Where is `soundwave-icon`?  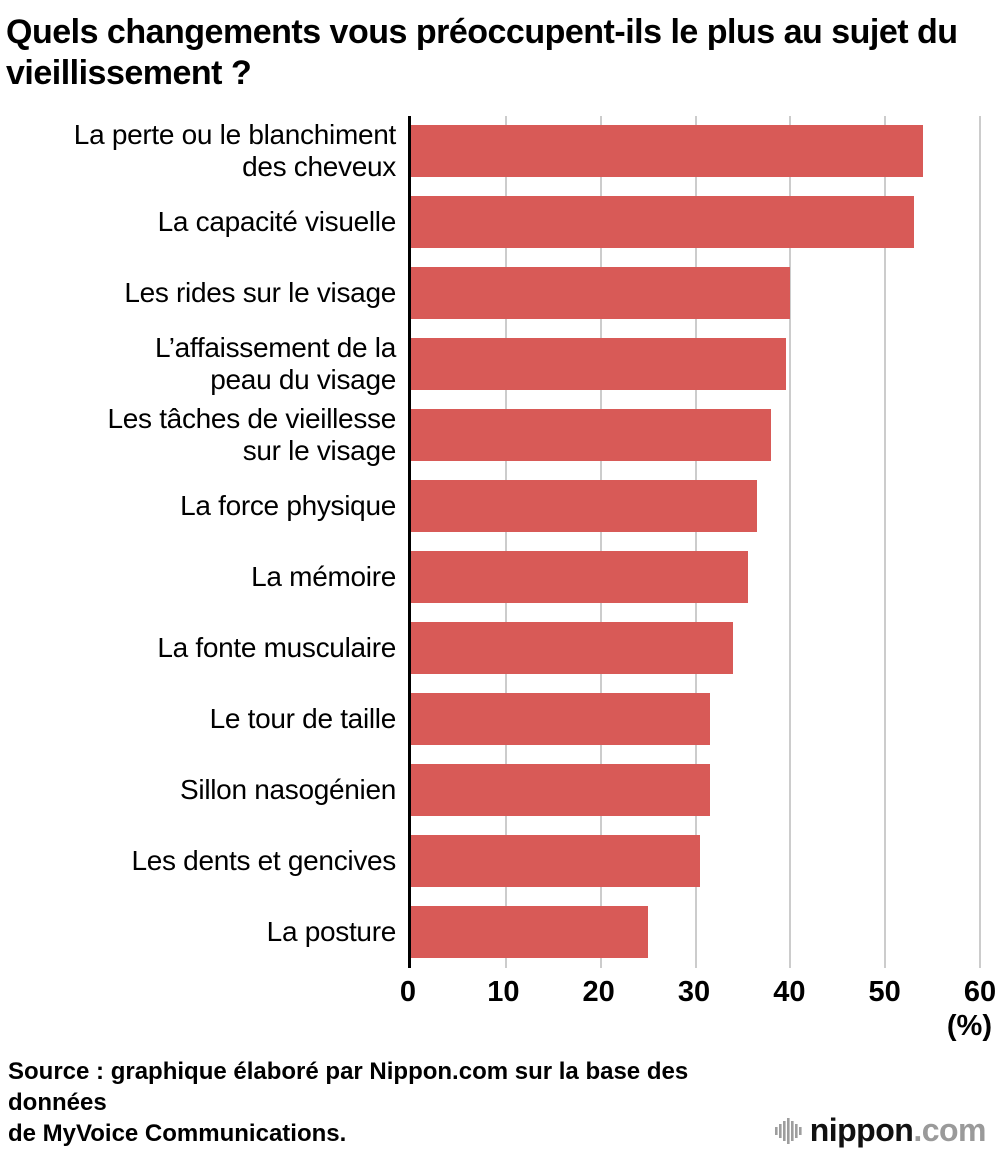
soundwave-icon is located at coordinates (788, 1130).